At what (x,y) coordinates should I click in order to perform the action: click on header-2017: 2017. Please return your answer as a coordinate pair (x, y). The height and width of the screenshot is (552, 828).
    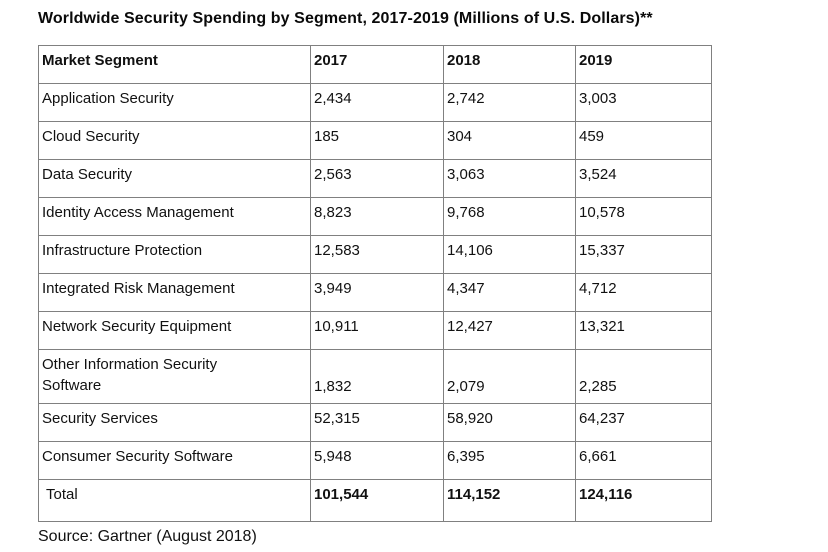
    Looking at the image, I should click on (377, 64).